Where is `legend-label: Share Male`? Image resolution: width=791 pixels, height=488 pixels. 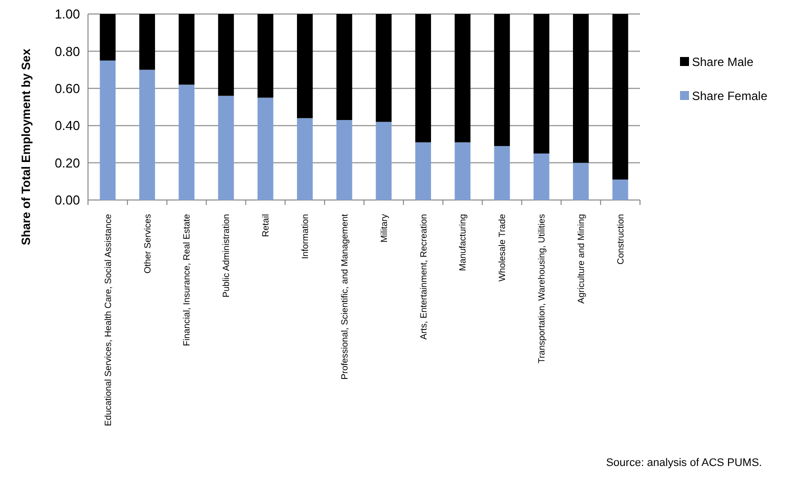 legend-label: Share Male is located at coordinates (723, 62).